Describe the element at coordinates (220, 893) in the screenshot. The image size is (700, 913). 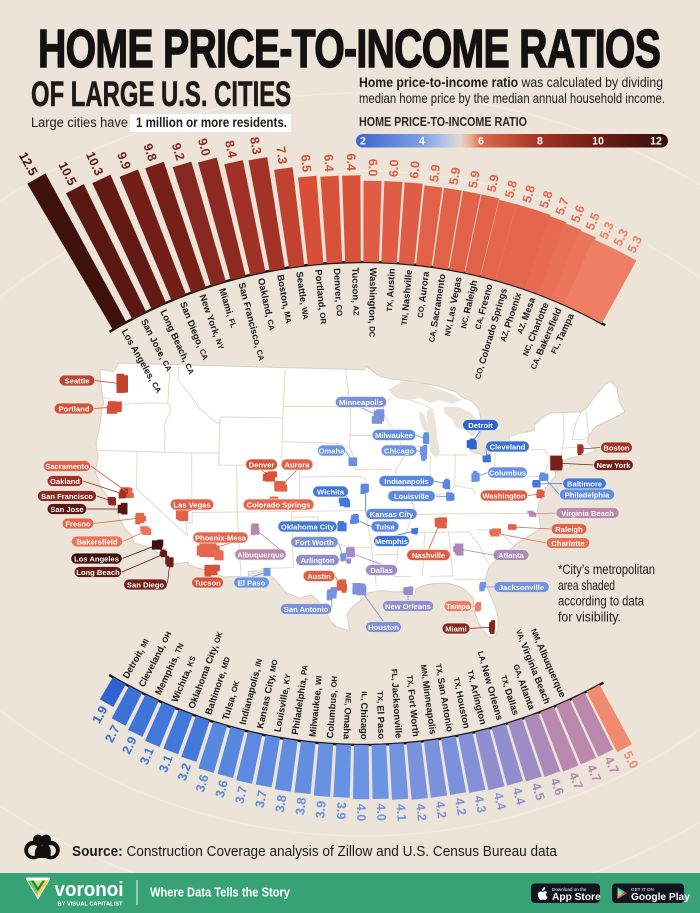
I see `svg-text: Where Data Tells the Story` at that location.